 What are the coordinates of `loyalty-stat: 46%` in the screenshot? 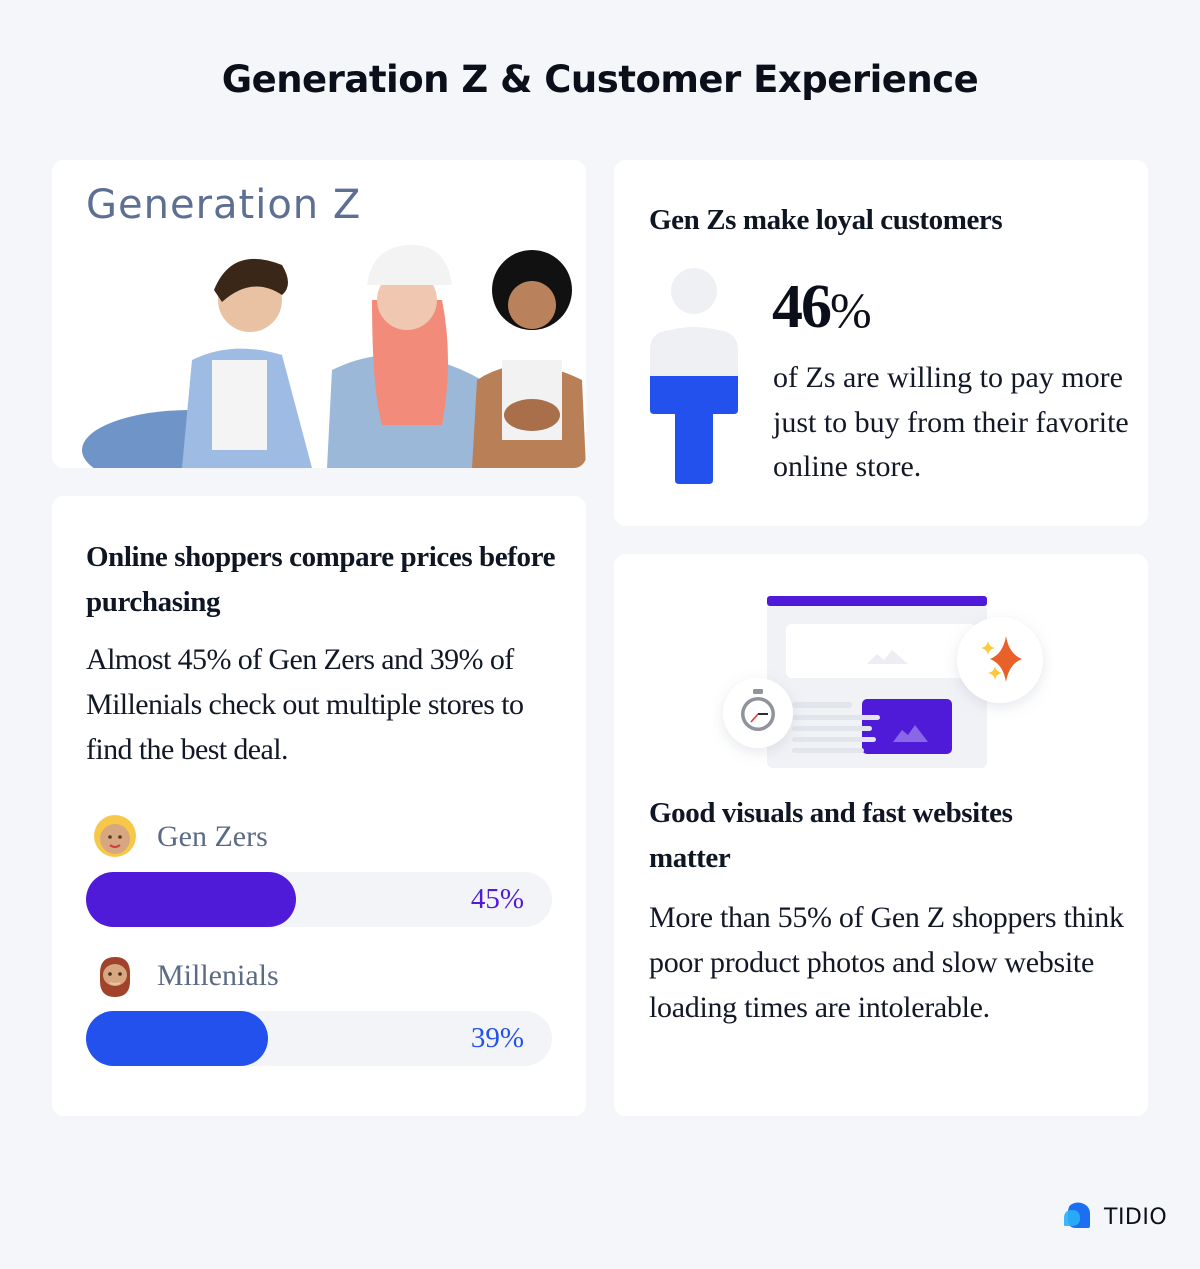 It's located at (822, 307).